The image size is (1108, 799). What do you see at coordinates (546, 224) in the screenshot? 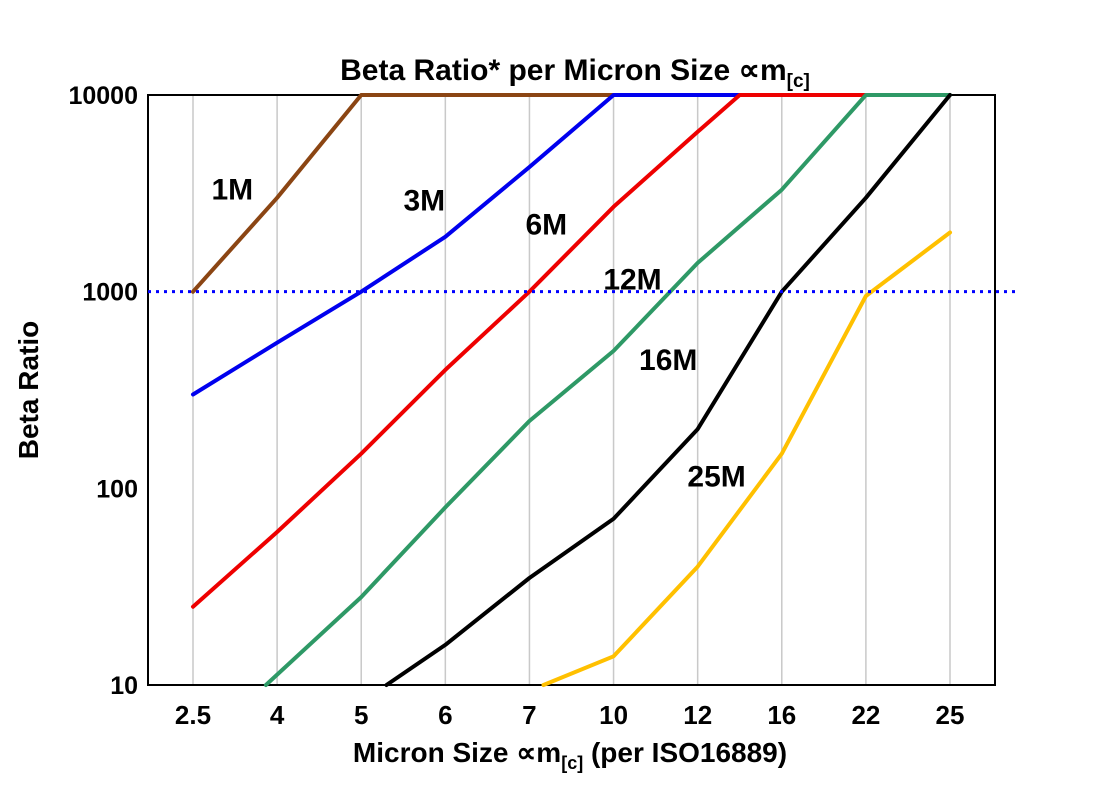
I see `series-label-6M: 6M` at bounding box center [546, 224].